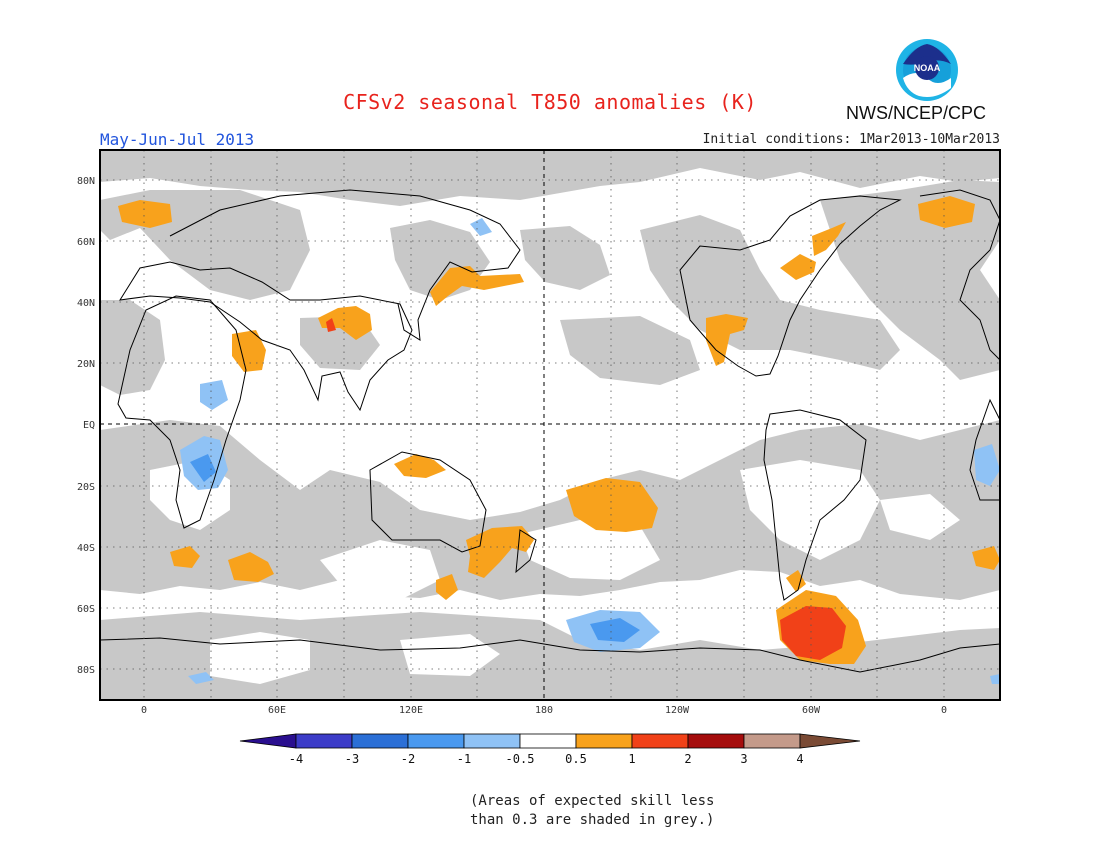  I want to click on colorbar-label: -0.5, so click(520, 759).